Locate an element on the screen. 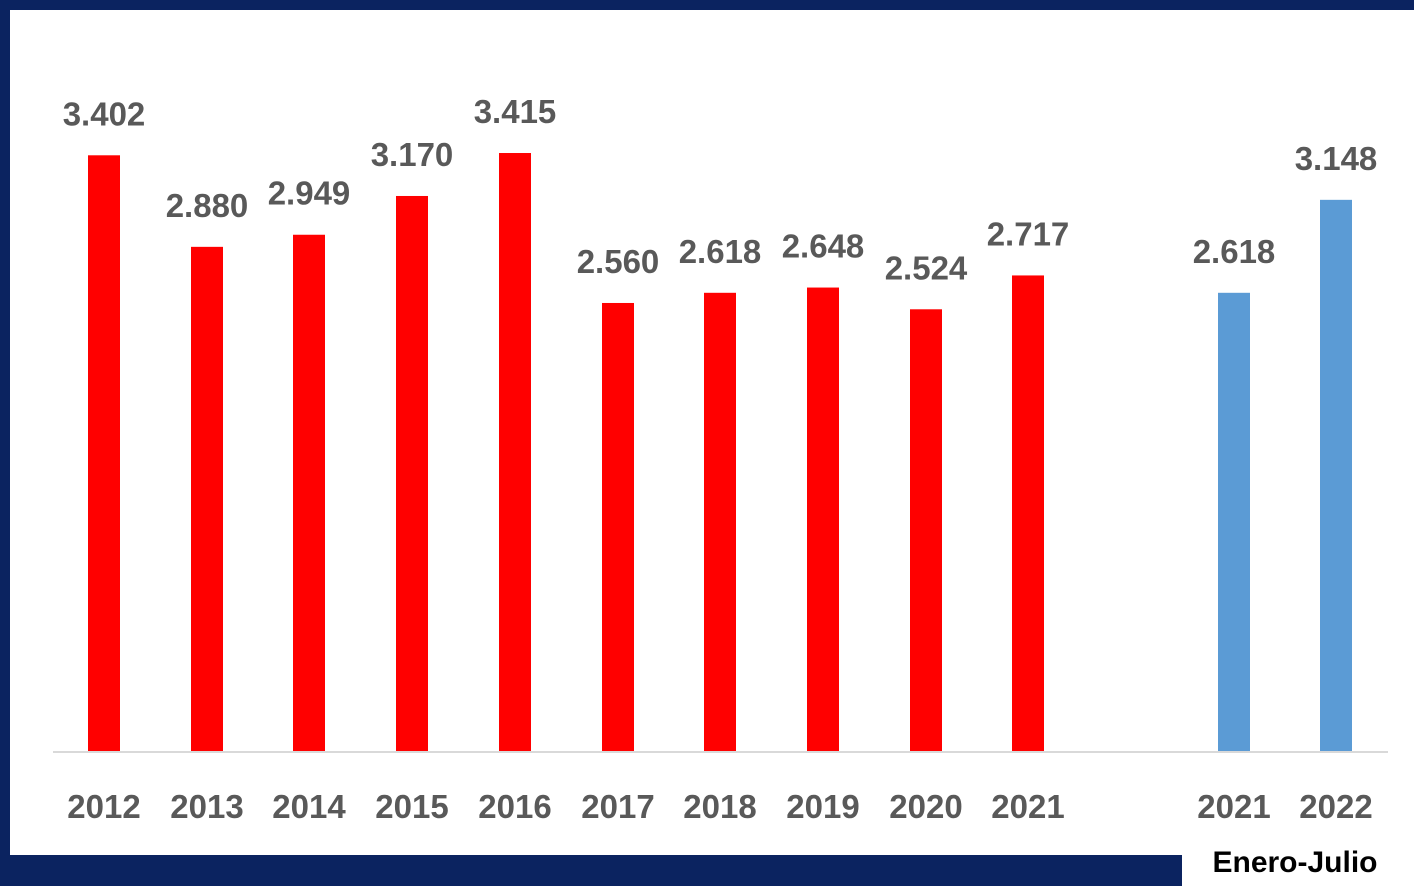 The height and width of the screenshot is (886, 1414). category-label-2020: 2020 is located at coordinates (925, 806).